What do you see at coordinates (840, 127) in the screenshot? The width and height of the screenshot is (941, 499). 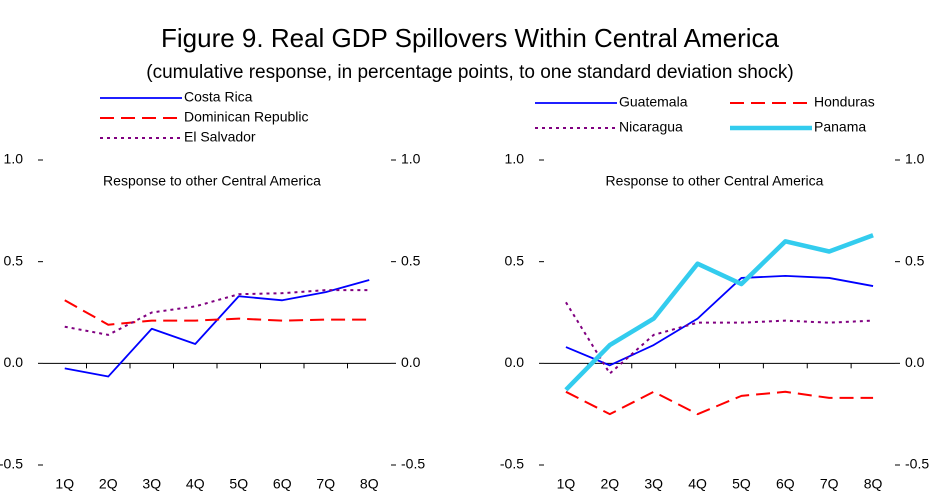 I see `legend-label: Panama` at bounding box center [840, 127].